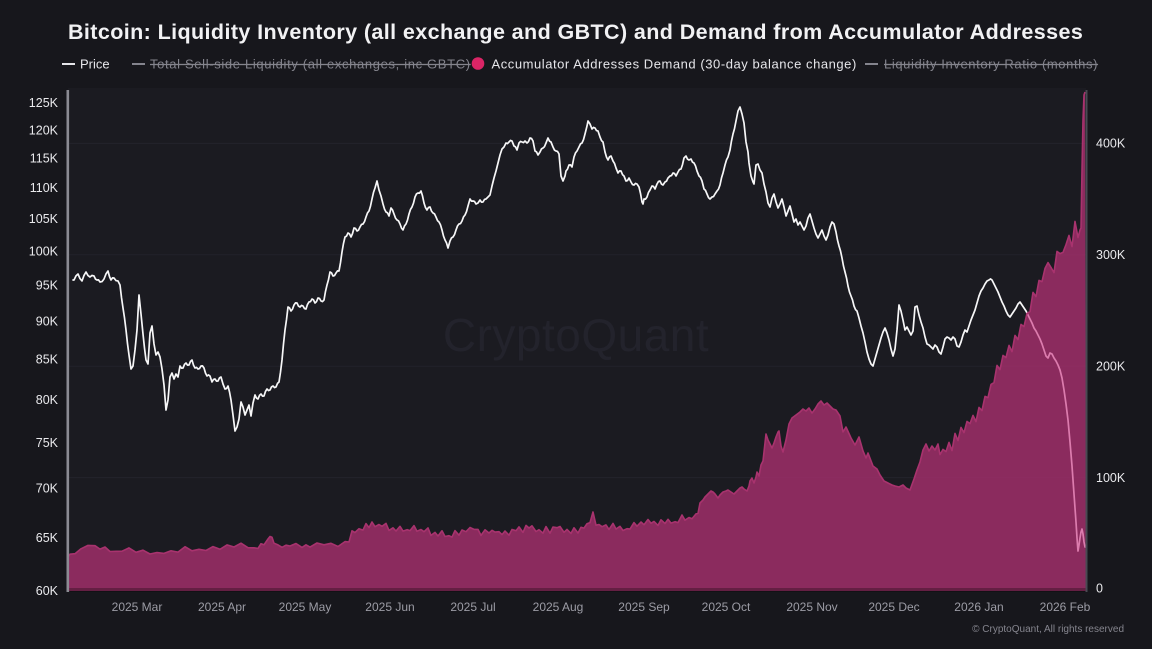 Image resolution: width=1152 pixels, height=649 pixels. Describe the element at coordinates (389, 607) in the screenshot. I see `svg-text: 2025 Jun` at that location.